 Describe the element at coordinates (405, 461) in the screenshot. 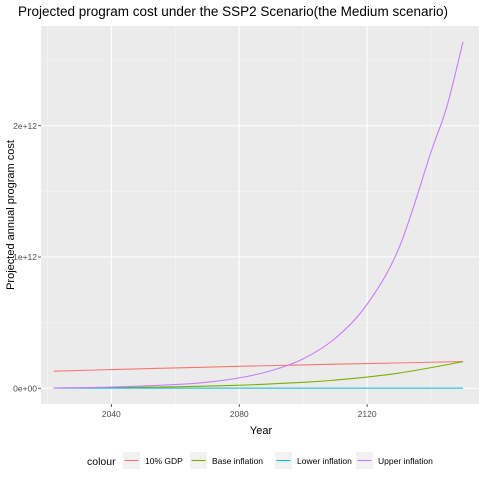

I see `legend-label-upper-inflation: Upper inflation` at that location.